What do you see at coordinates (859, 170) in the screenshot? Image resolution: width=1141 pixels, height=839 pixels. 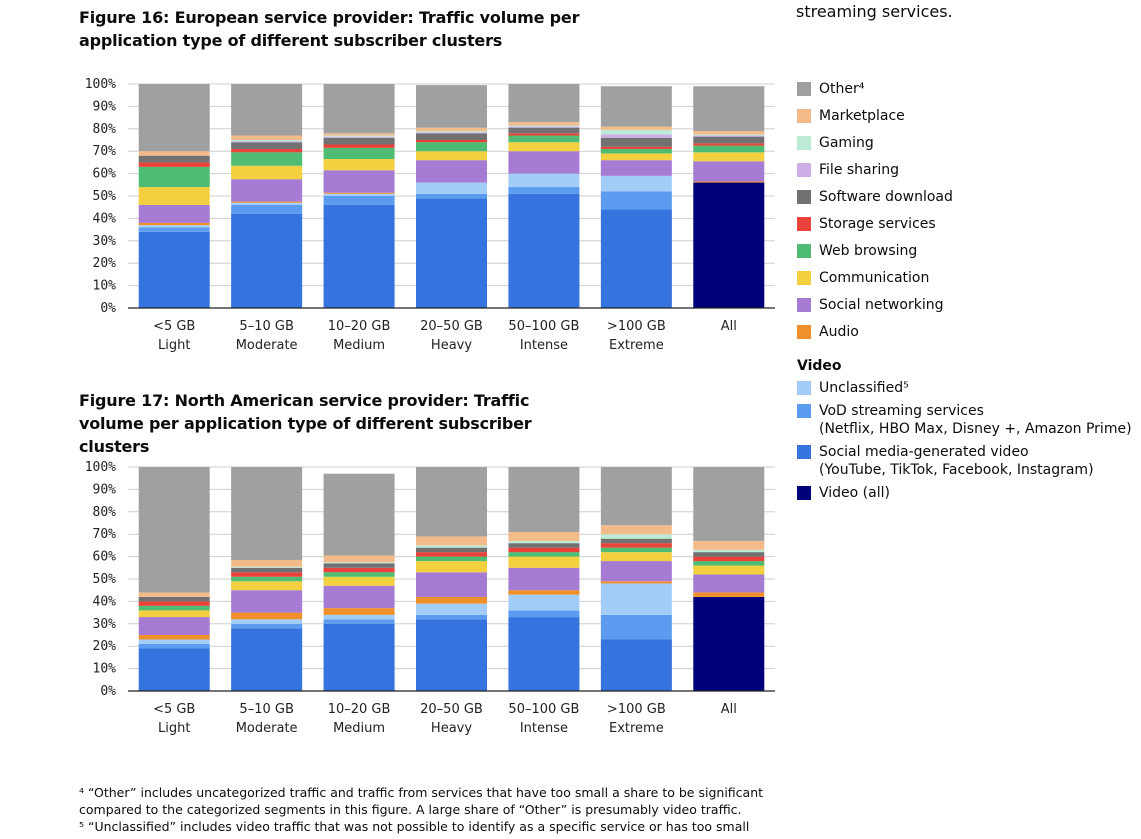 I see `legend-label: File sharing` at bounding box center [859, 170].